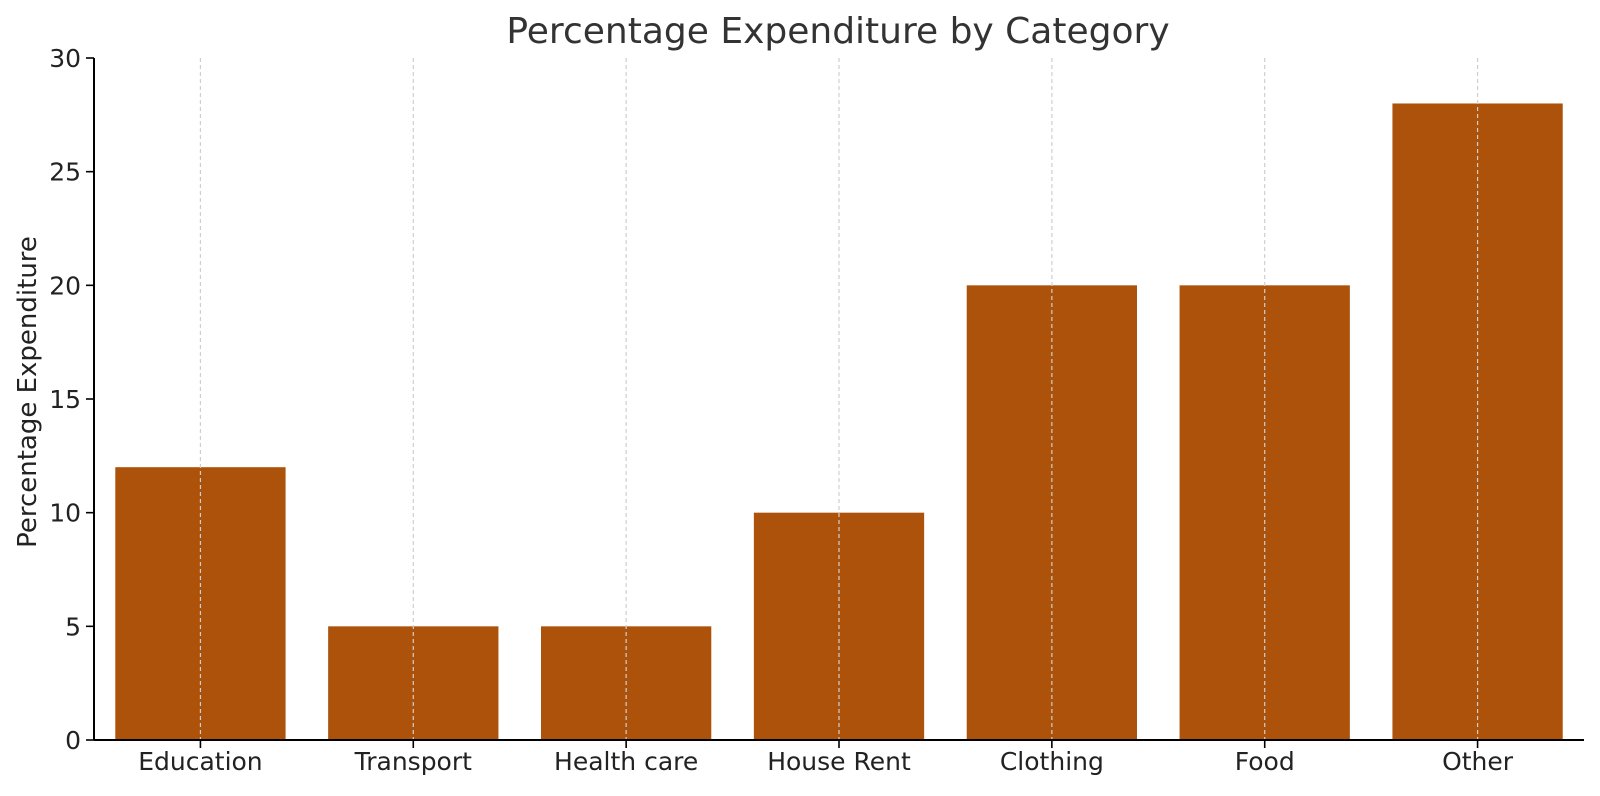 This screenshot has width=1600, height=796. I want to click on y-tick-label: 5, so click(73, 626).